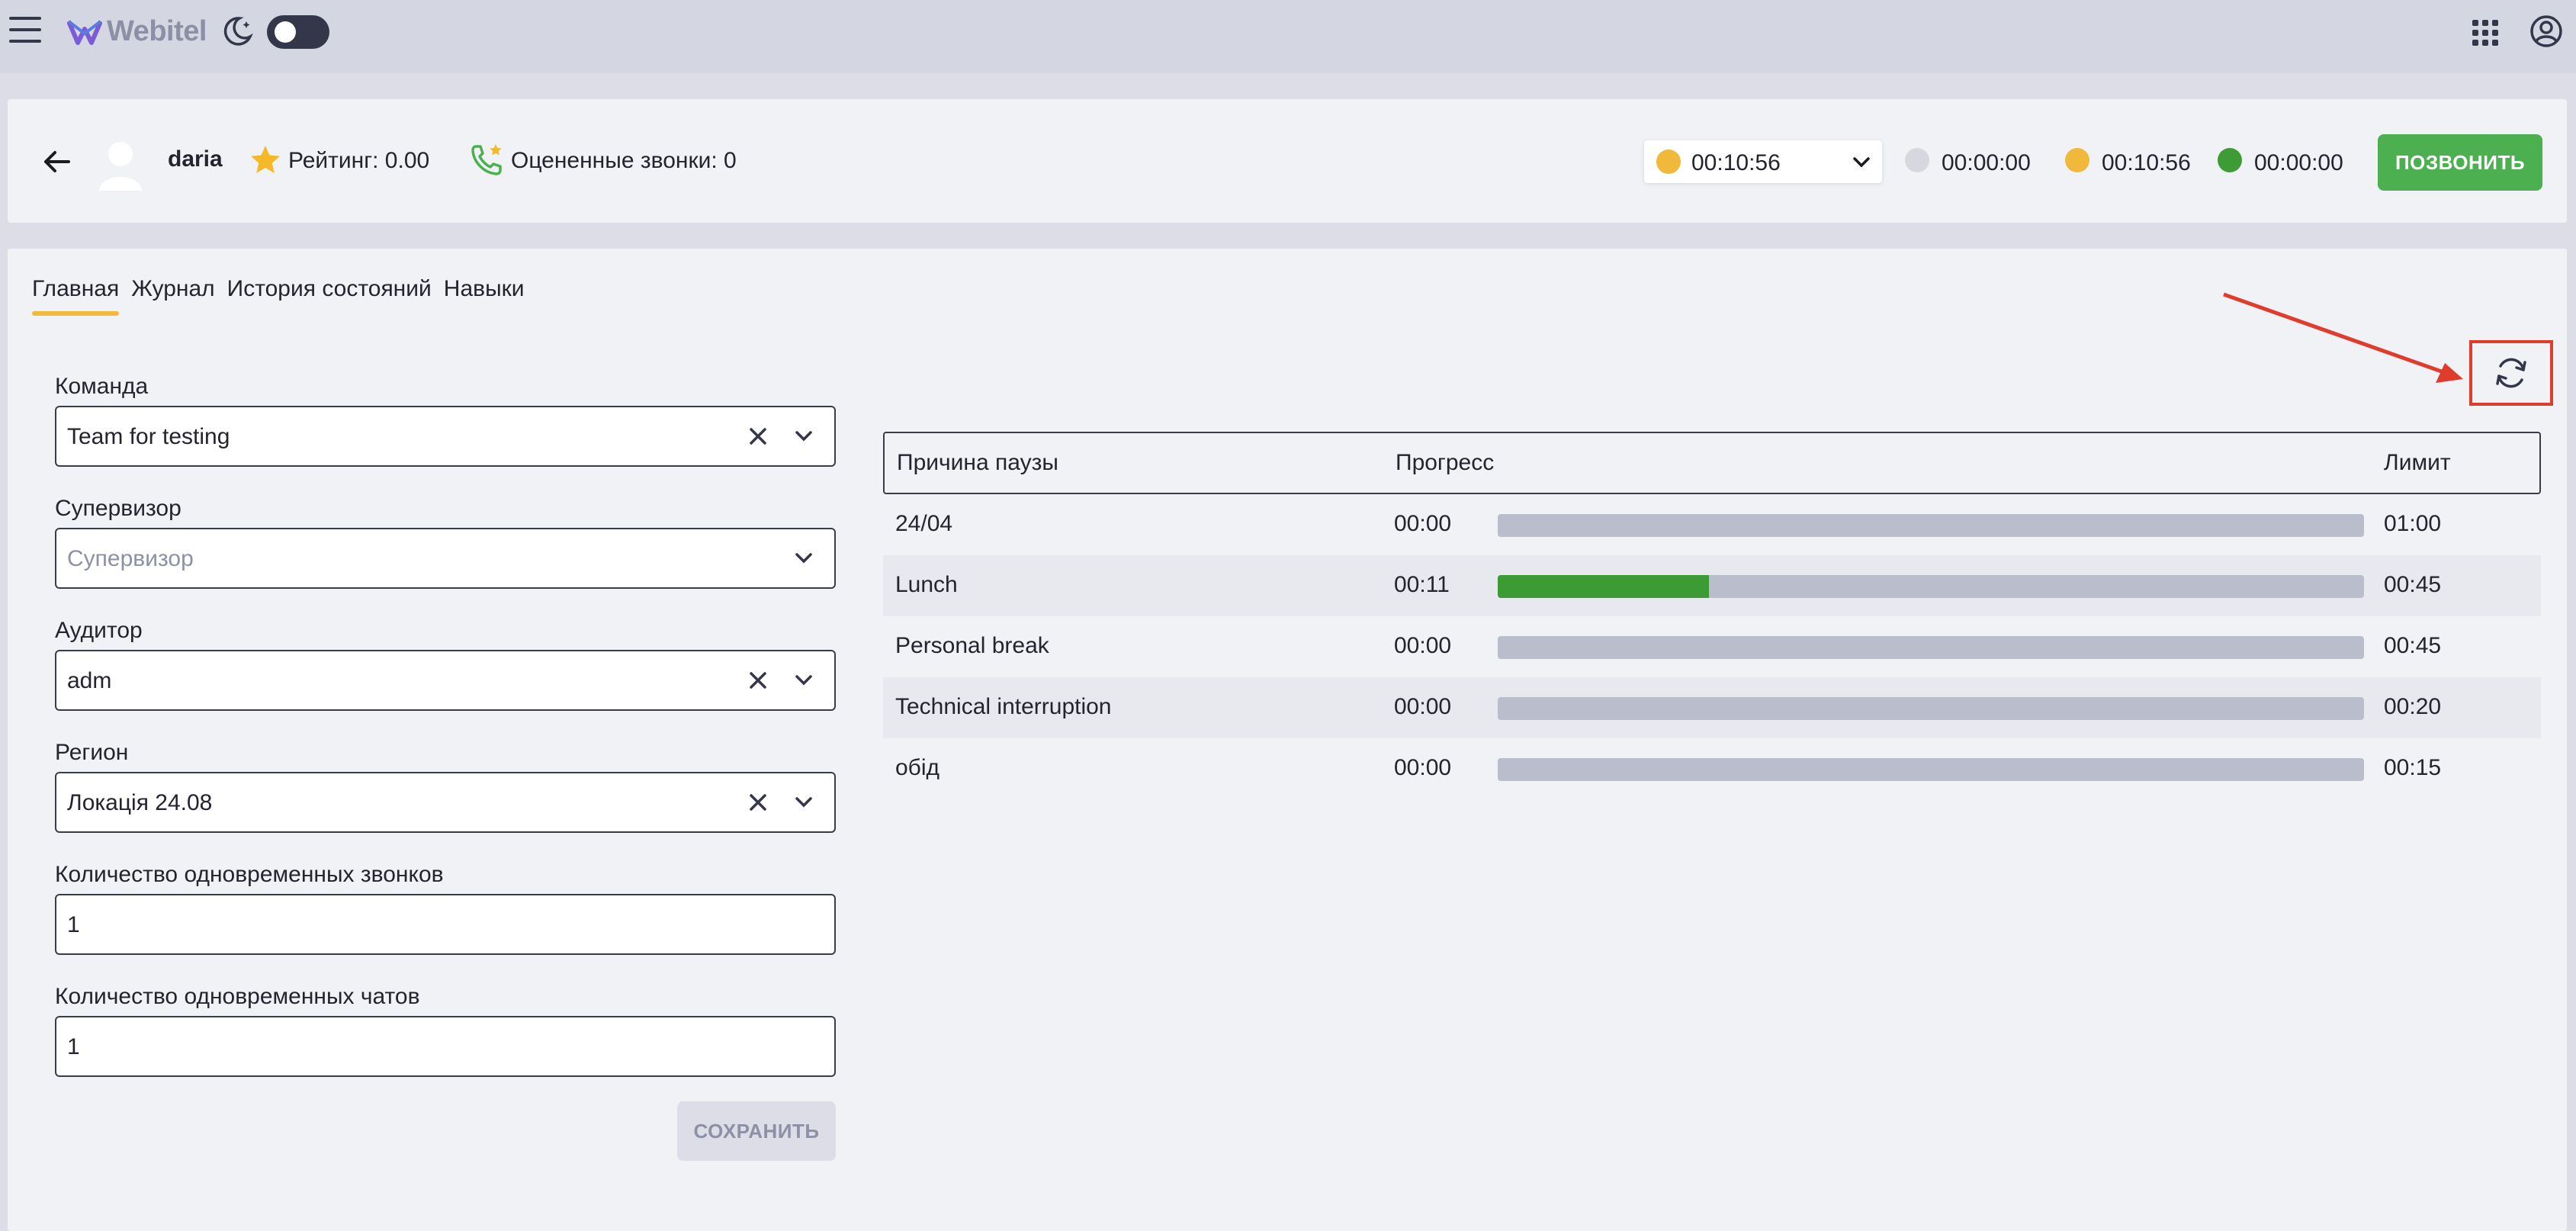 The width and height of the screenshot is (2576, 1231). I want to click on stat-offline-dot, so click(1917, 160).